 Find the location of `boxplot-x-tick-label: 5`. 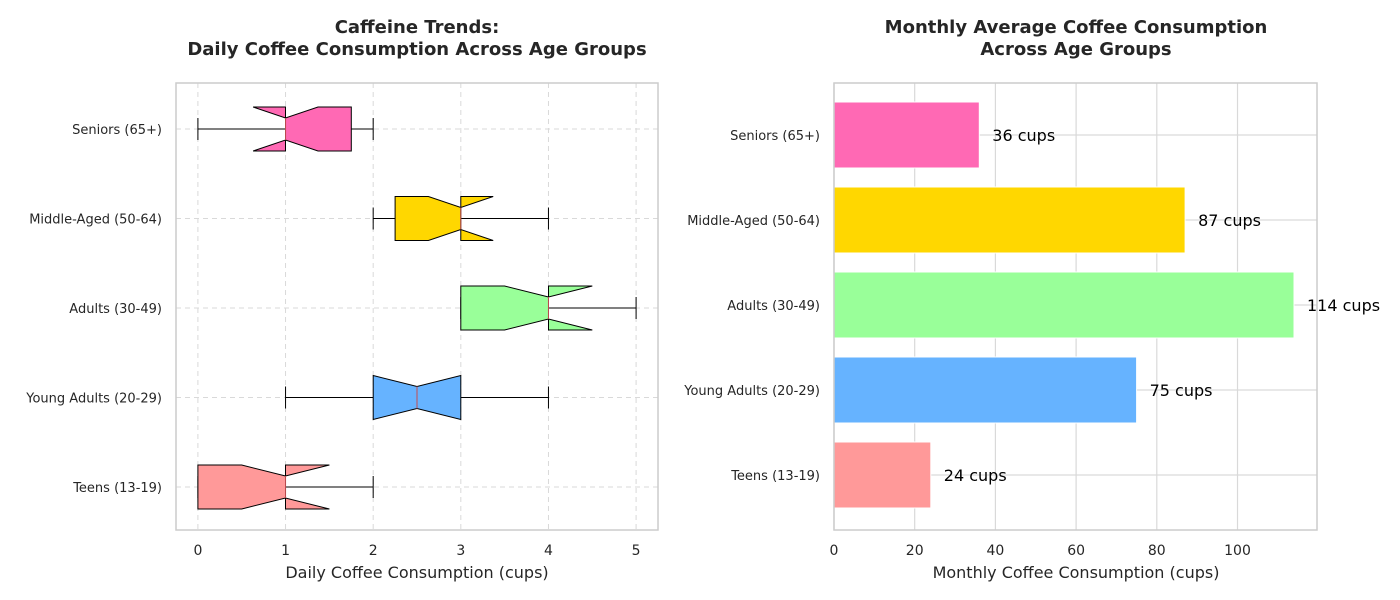

boxplot-x-tick-label: 5 is located at coordinates (636, 551).